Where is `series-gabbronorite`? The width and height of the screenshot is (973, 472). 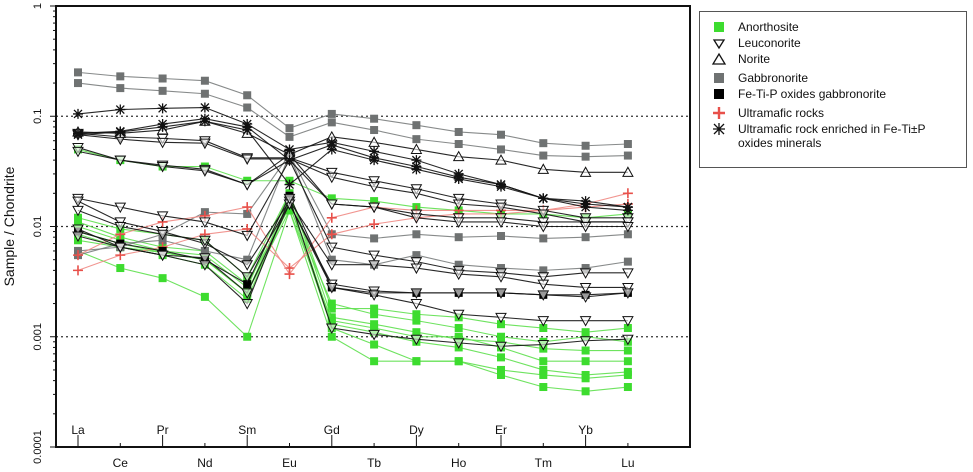
series-gabbronorite is located at coordinates (353, 109).